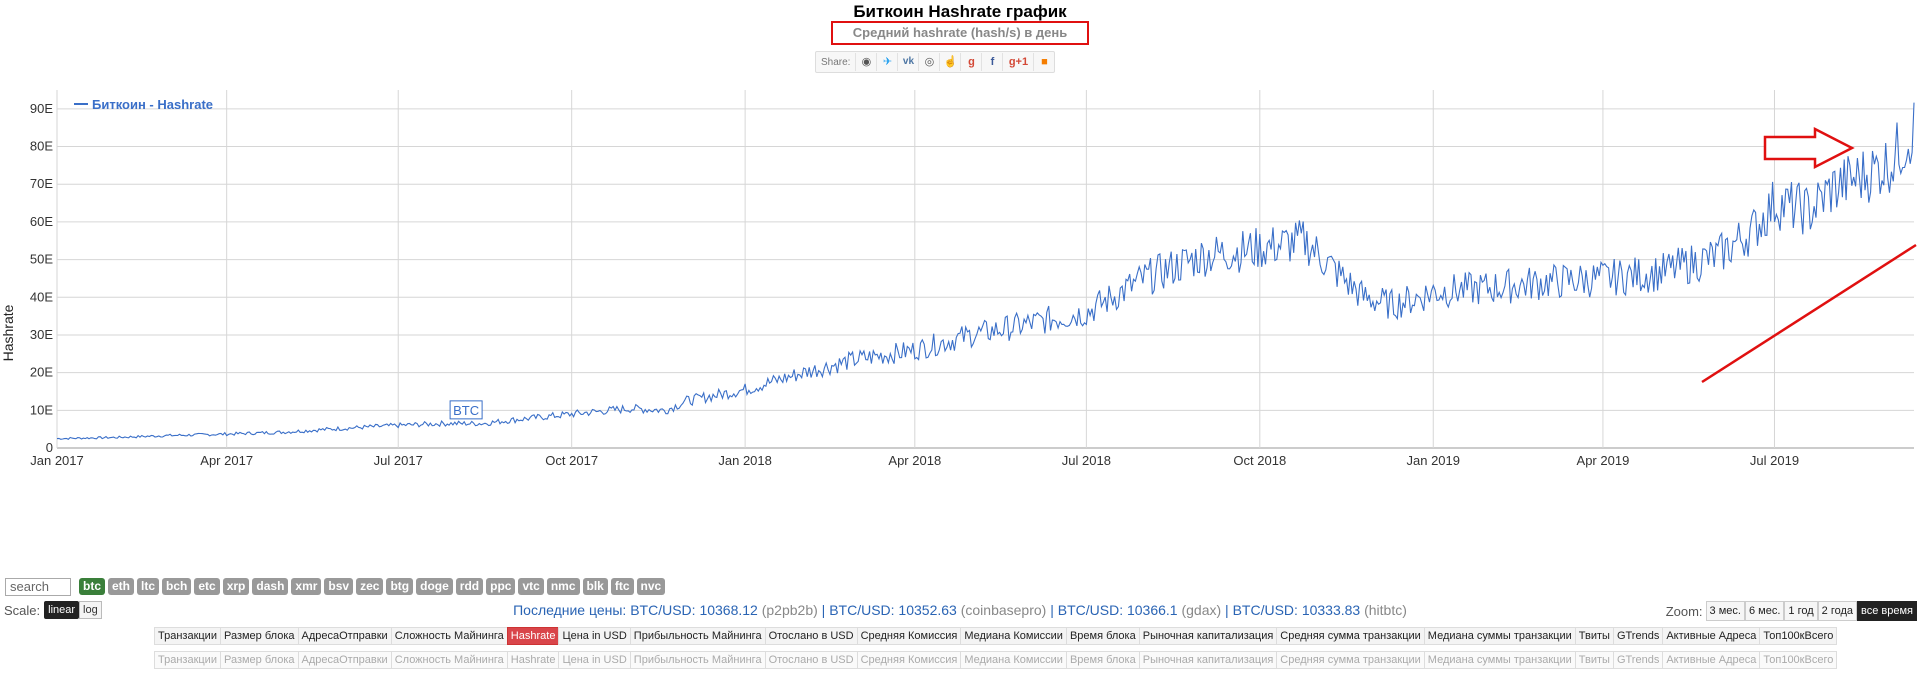 The width and height of the screenshot is (1920, 673). Describe the element at coordinates (907, 62) in the screenshot. I see `vk-icon: vk` at that location.